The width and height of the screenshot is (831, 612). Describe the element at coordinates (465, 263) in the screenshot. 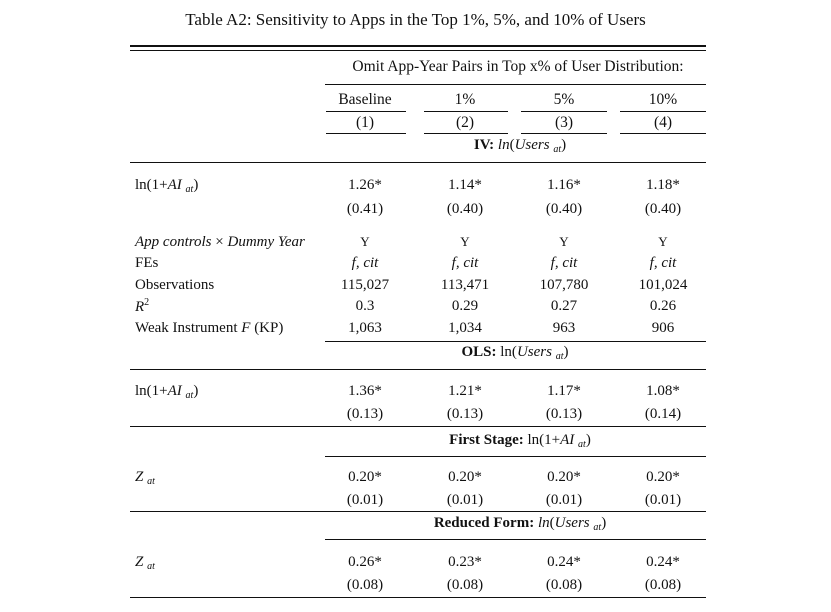

I see `ctrl-fes-2: f, cit` at that location.